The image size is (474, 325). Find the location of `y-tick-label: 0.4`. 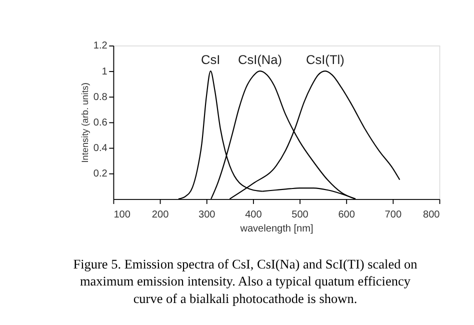

y-tick-label: 0.4 is located at coordinates (100, 148).